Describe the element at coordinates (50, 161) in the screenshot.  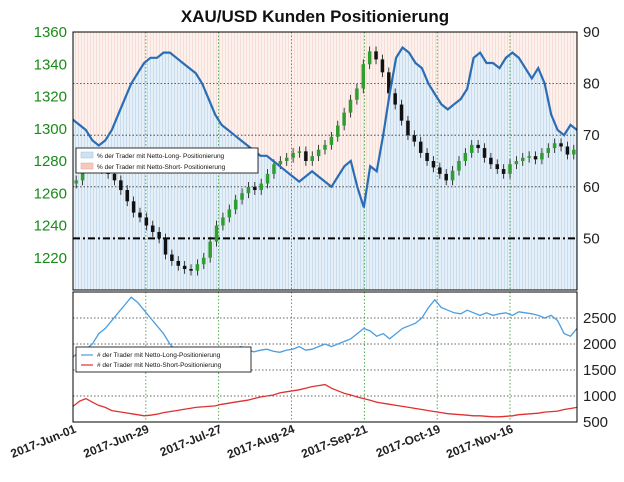
I see `left-axis-tick: 1280` at that location.